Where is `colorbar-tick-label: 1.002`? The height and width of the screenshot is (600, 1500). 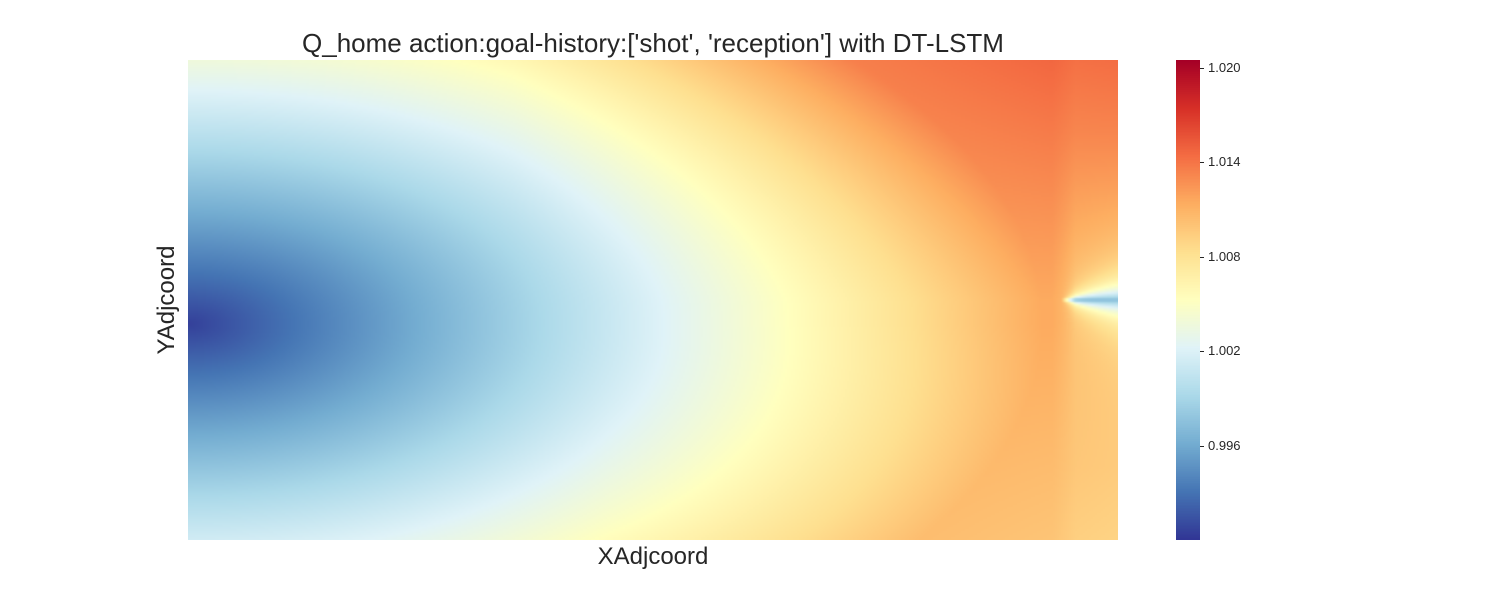
colorbar-tick-label: 1.002 is located at coordinates (1224, 351).